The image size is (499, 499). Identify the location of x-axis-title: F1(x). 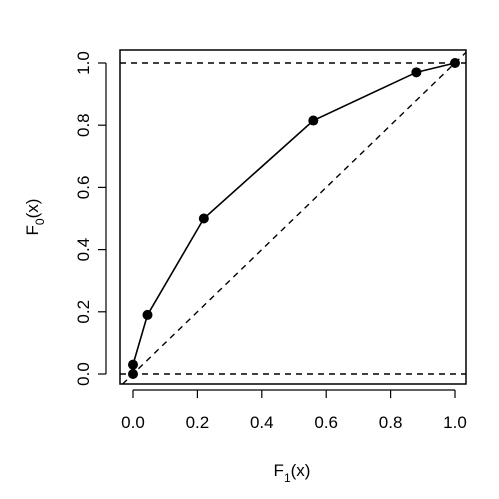
(292, 473).